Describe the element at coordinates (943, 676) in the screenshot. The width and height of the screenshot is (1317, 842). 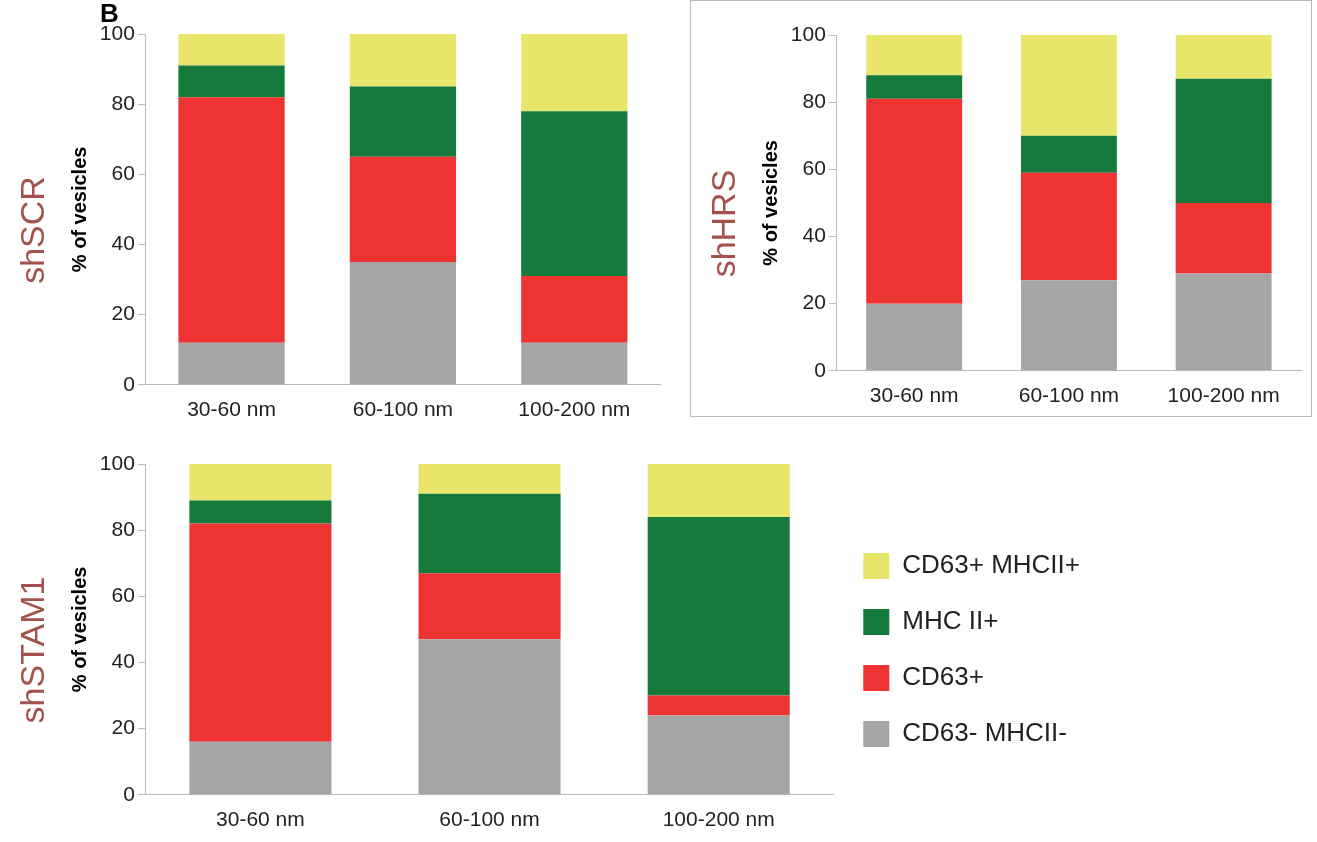
I see `legend-label: CD63+` at that location.